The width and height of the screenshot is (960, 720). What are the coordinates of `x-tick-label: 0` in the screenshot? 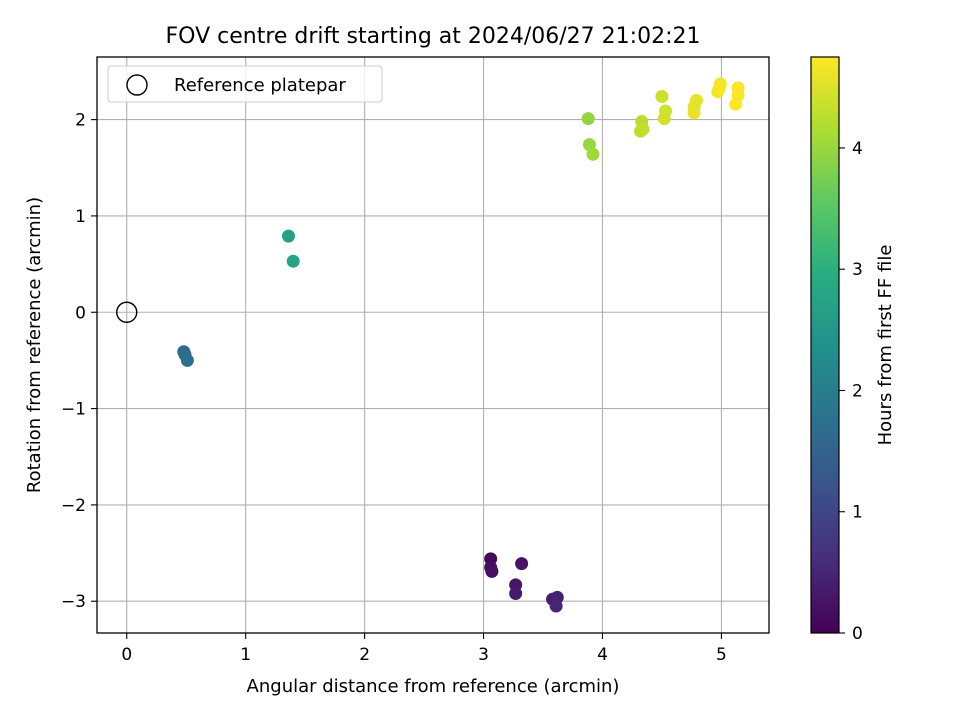 It's located at (126, 655).